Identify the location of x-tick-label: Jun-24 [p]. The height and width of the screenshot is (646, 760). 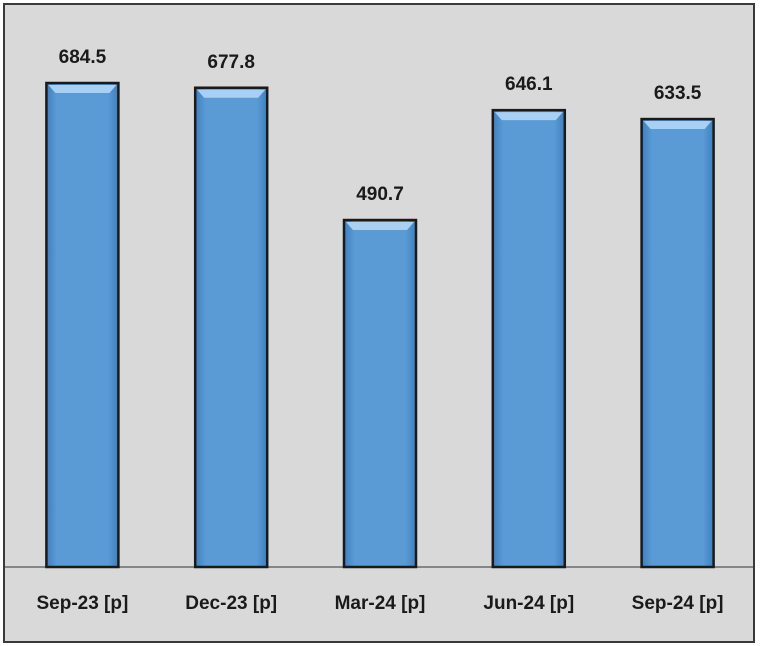
(528, 603).